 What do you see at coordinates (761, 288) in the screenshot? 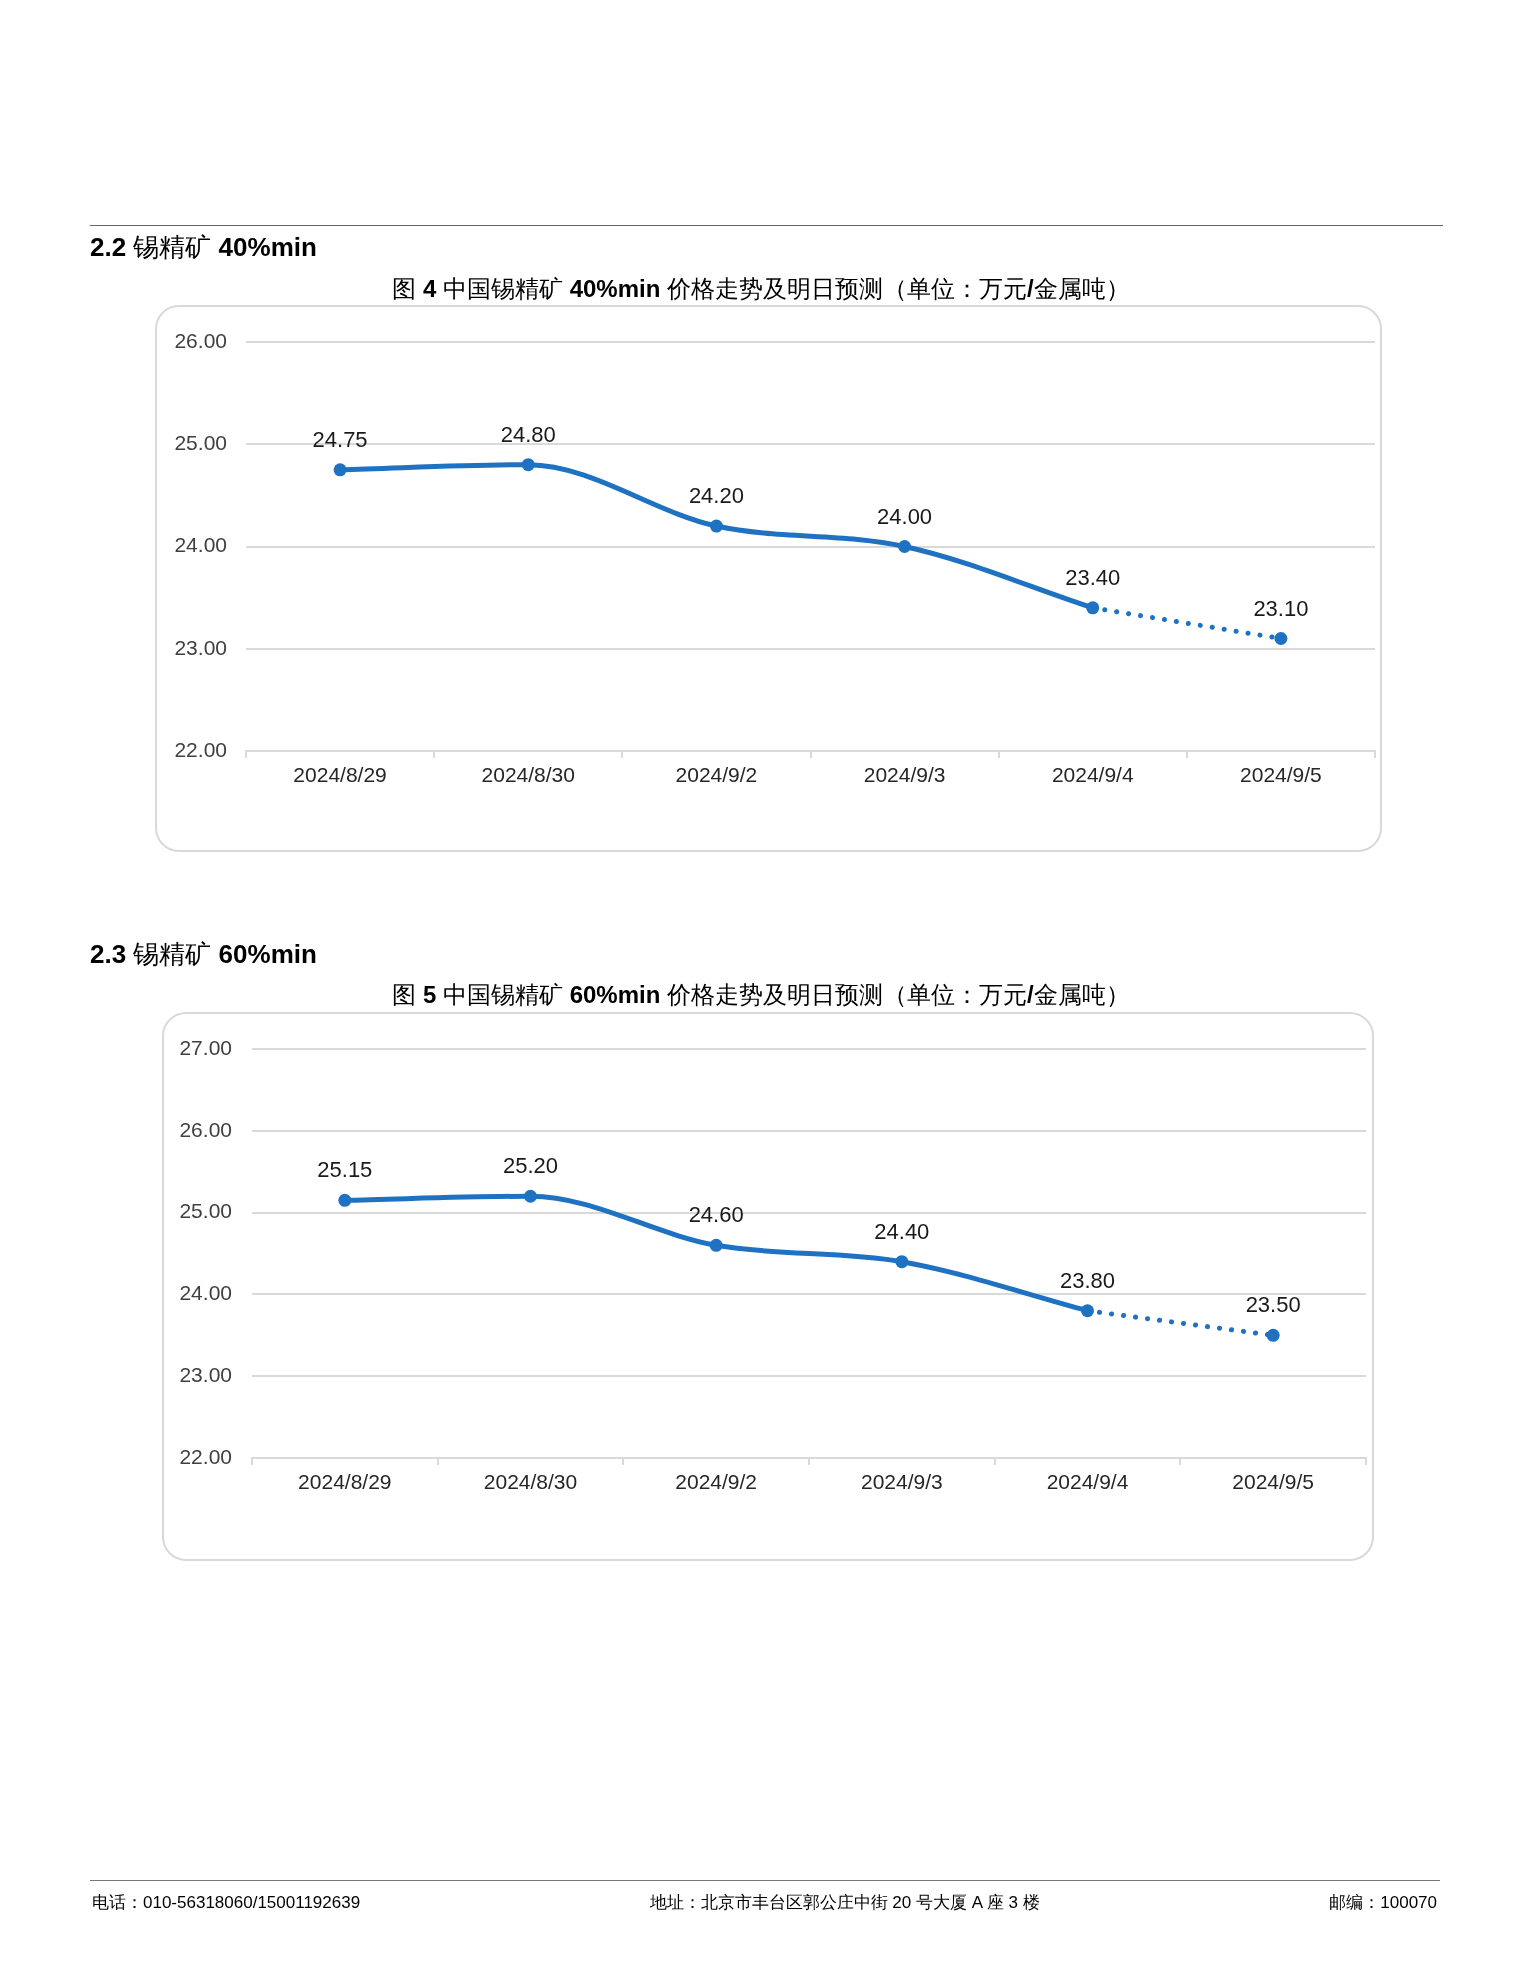
I see `chart-title: 图 4 中国锡精矿 40%min 价格走势及明日预测（单位：万元/金属吨）` at bounding box center [761, 288].